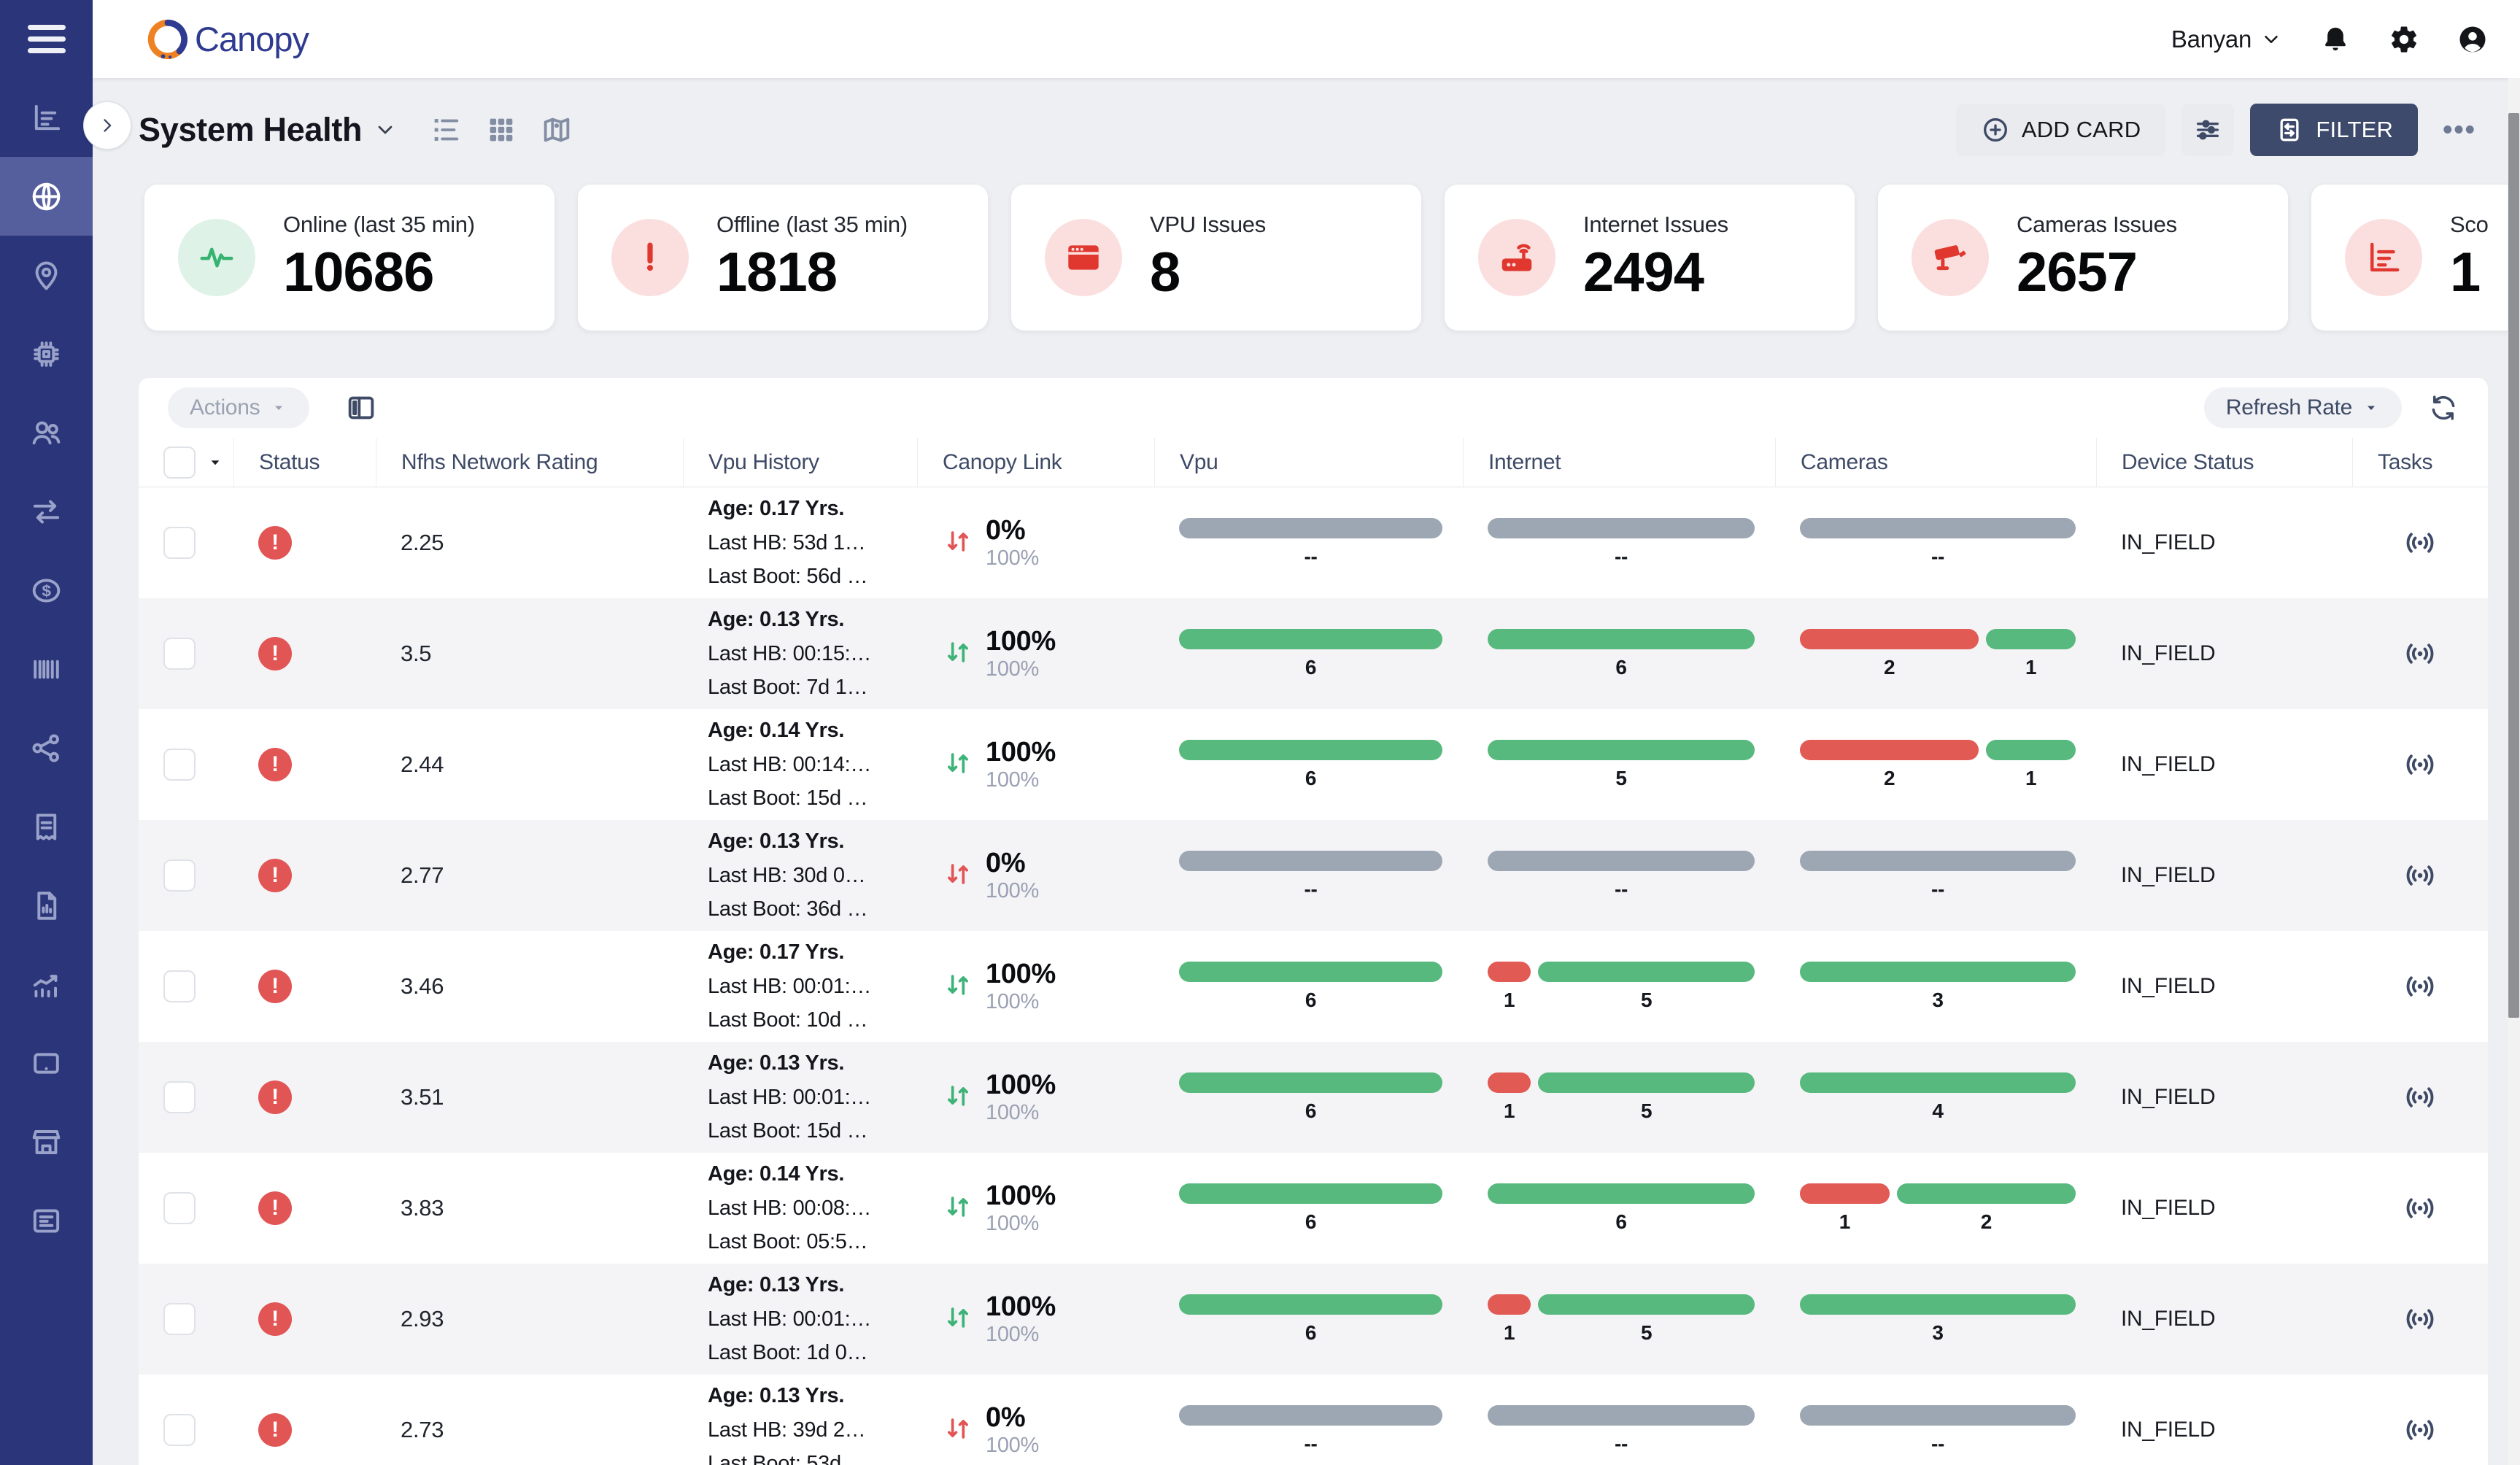 Image resolution: width=2520 pixels, height=1465 pixels. Describe the element at coordinates (46, 1141) in the screenshot. I see `sidebar-item-store` at that location.